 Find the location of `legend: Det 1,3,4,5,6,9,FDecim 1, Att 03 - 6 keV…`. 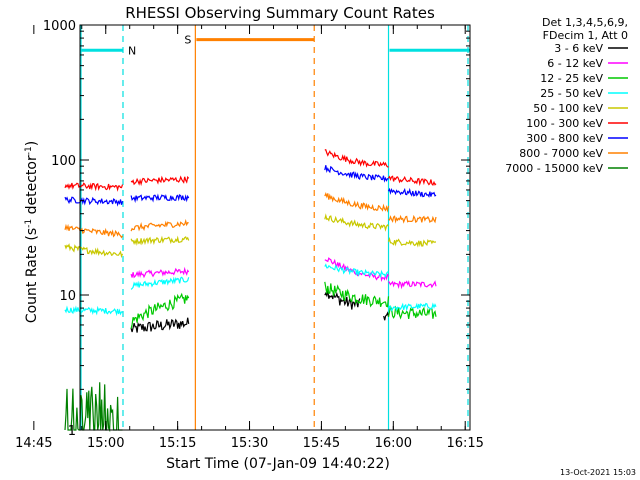

legend: Det 1,3,4,5,6,9,FDecim 1, Att 03 - 6 keV… is located at coordinates (566, 95).